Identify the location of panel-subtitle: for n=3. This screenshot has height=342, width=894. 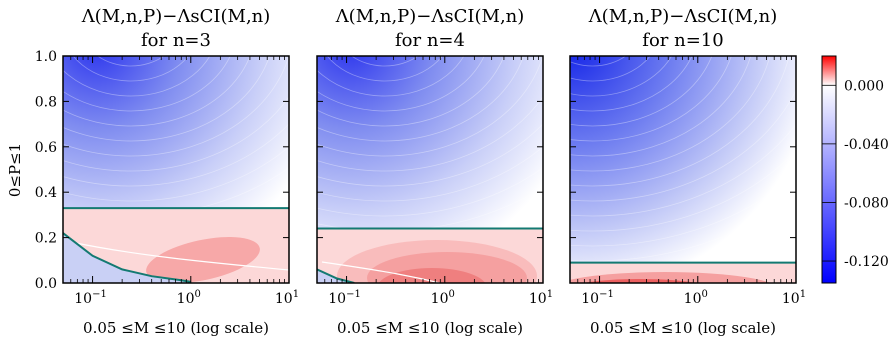
(176, 40).